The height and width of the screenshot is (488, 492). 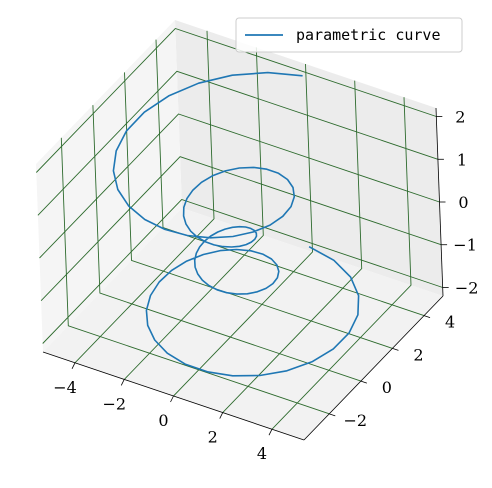 I want to click on z-tick-label: 0, so click(x=463, y=202).